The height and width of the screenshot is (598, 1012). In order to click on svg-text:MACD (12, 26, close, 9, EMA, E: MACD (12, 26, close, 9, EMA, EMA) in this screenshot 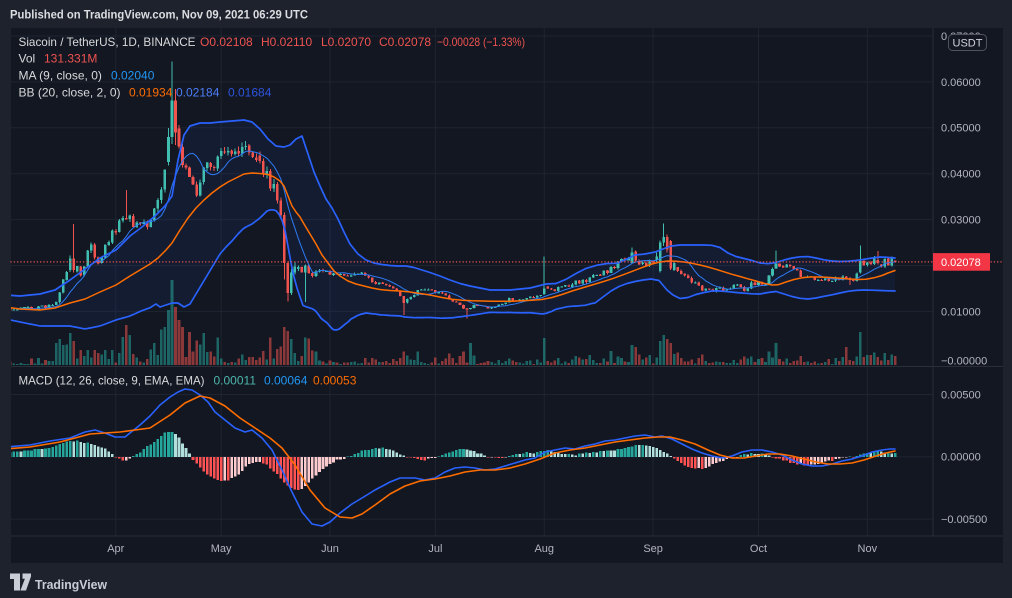, I will do `click(112, 381)`.